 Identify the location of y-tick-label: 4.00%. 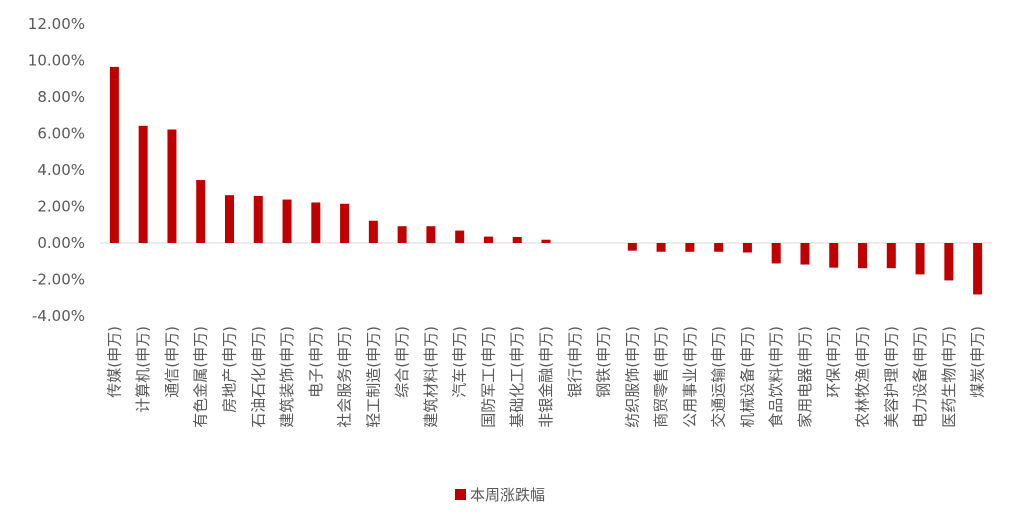
(61, 170).